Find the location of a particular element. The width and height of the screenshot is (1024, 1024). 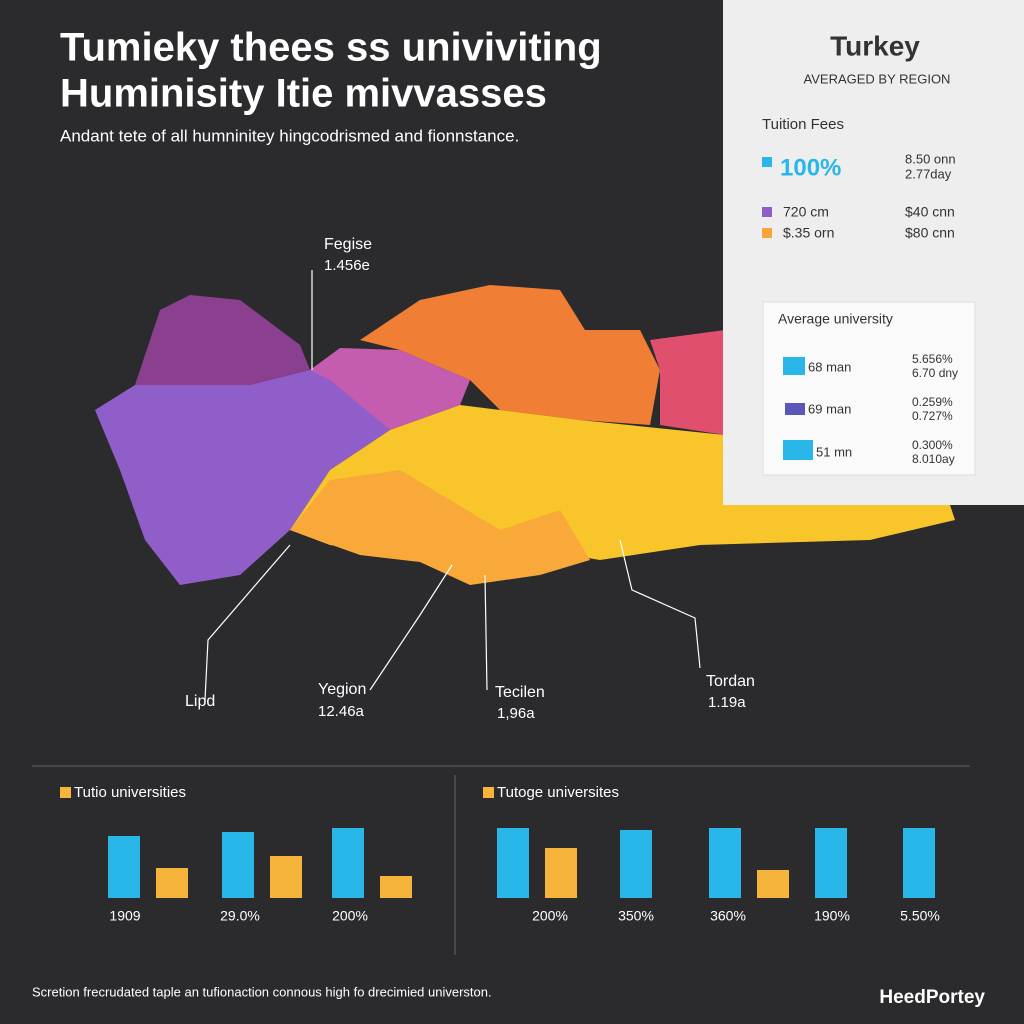

callout-label: Tecilen is located at coordinates (520, 692).